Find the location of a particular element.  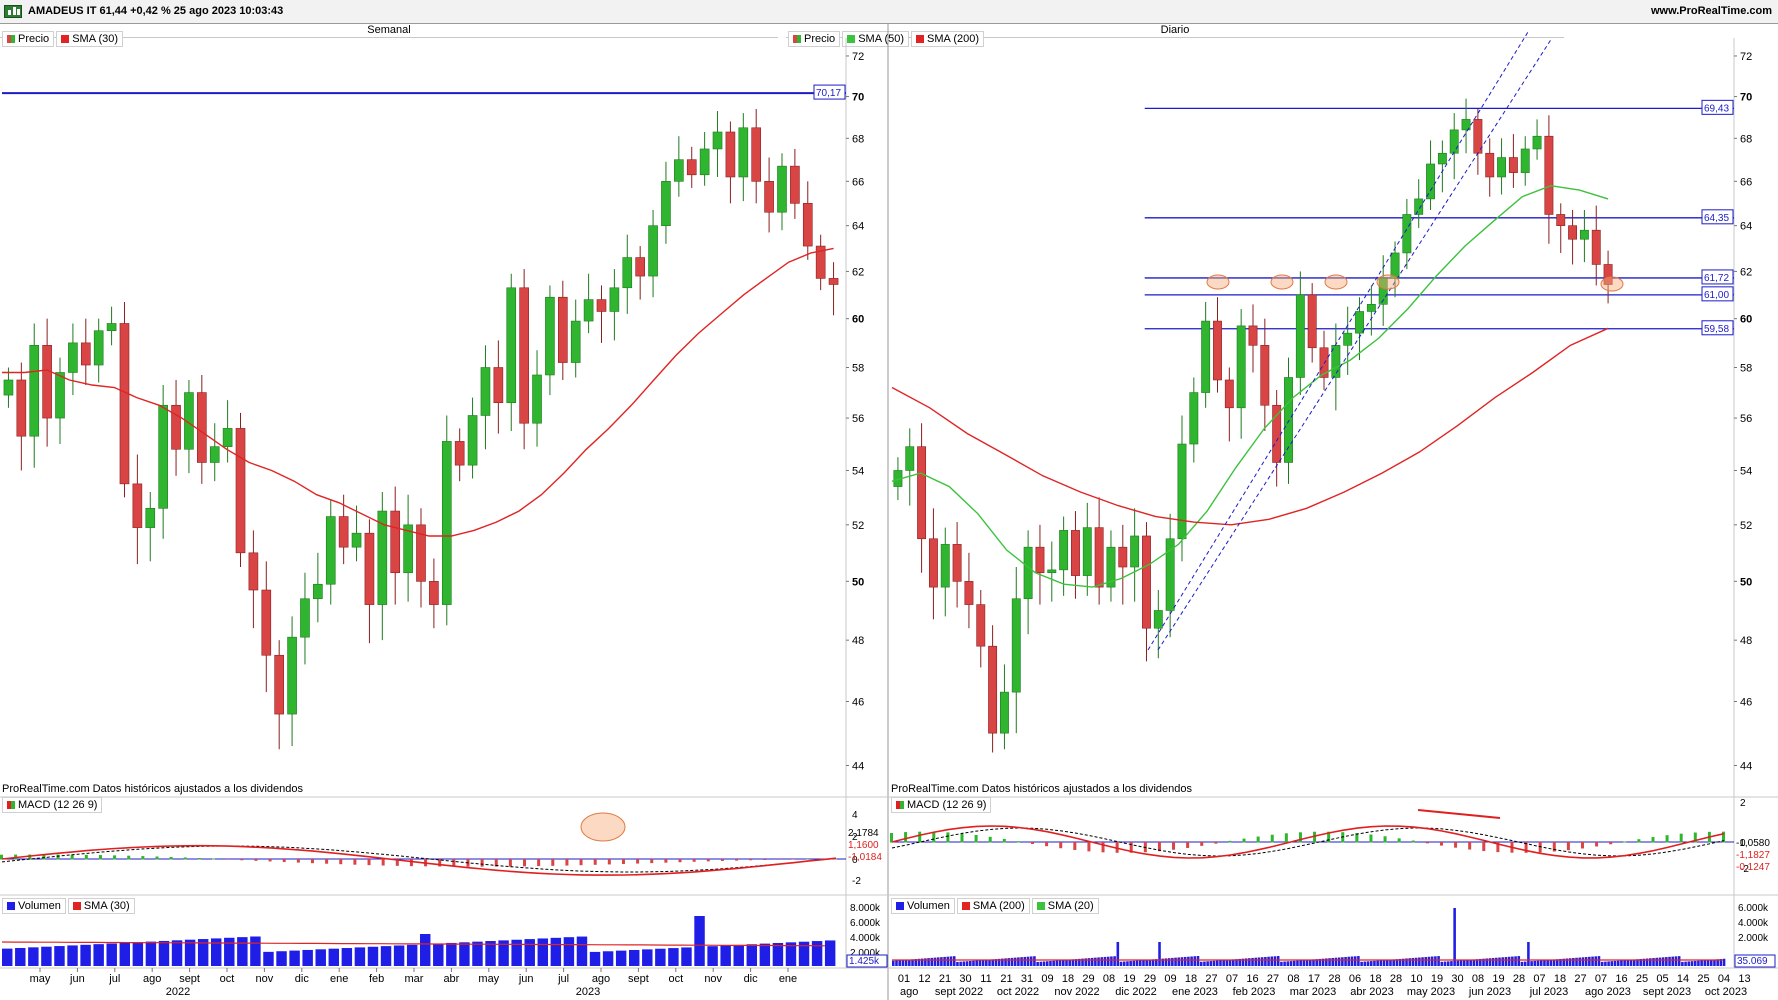

y-tick-label: 60 is located at coordinates (1746, 320).